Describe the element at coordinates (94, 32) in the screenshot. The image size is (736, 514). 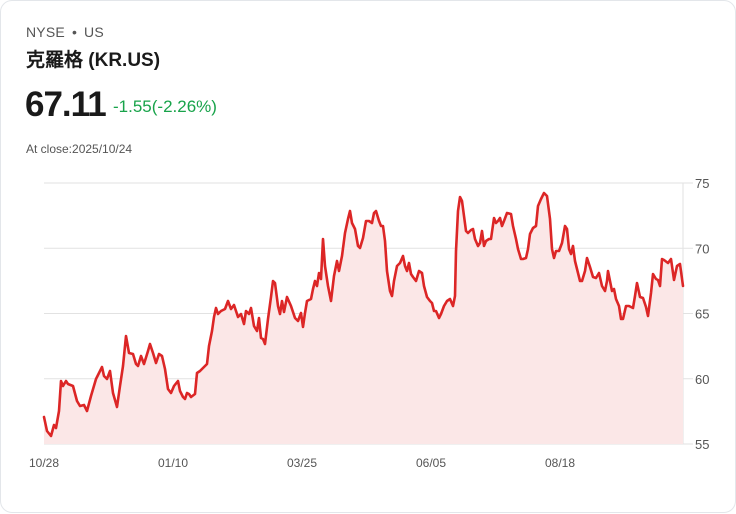
I see `market-name: US` at that location.